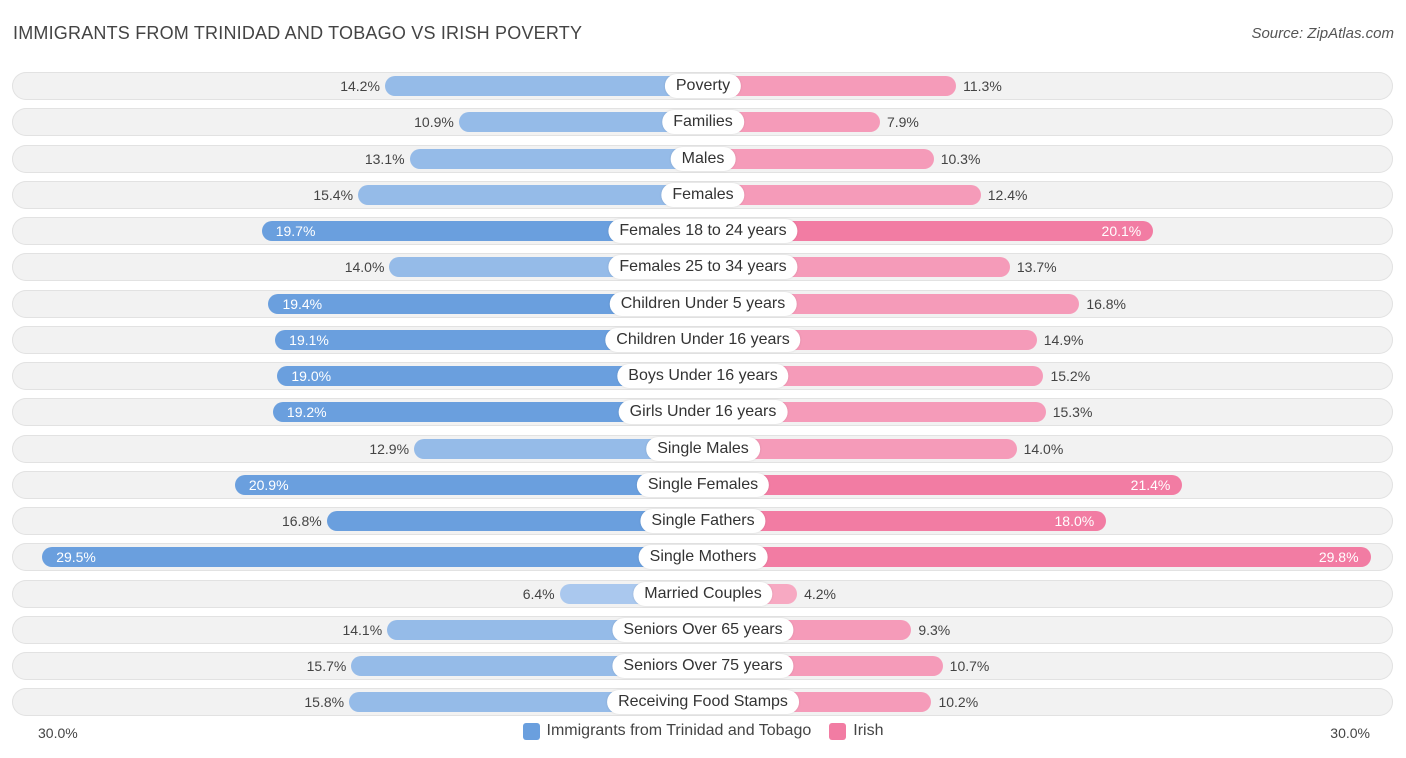  What do you see at coordinates (333, 194) in the screenshot?
I see `value-immigrants-females: 15.4%` at bounding box center [333, 194].